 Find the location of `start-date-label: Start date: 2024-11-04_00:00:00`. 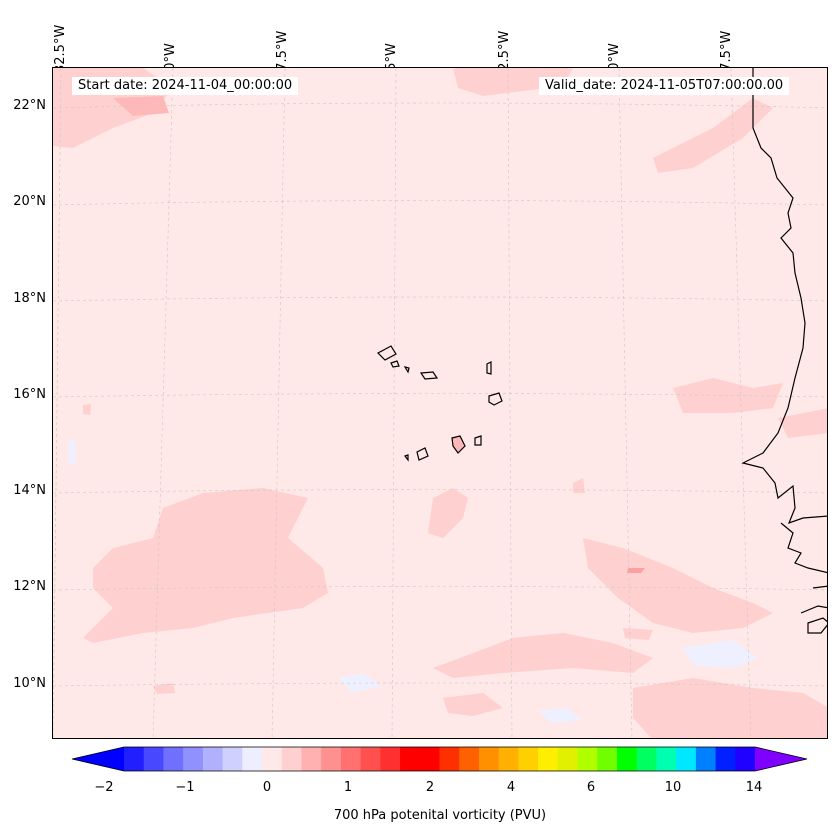

start-date-label: Start date: 2024-11-04_00:00:00 is located at coordinates (185, 86).